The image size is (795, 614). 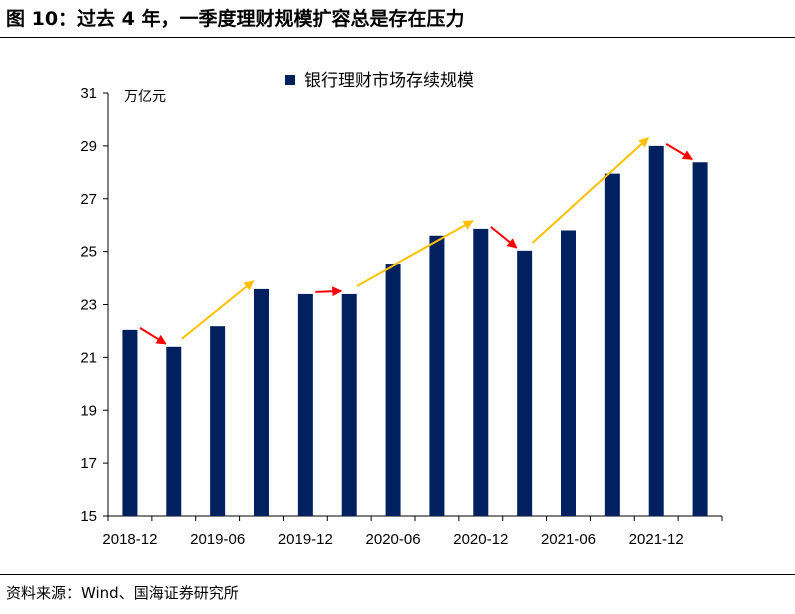 What do you see at coordinates (88, 463) in the screenshot?
I see `y-tick-label: 17` at bounding box center [88, 463].